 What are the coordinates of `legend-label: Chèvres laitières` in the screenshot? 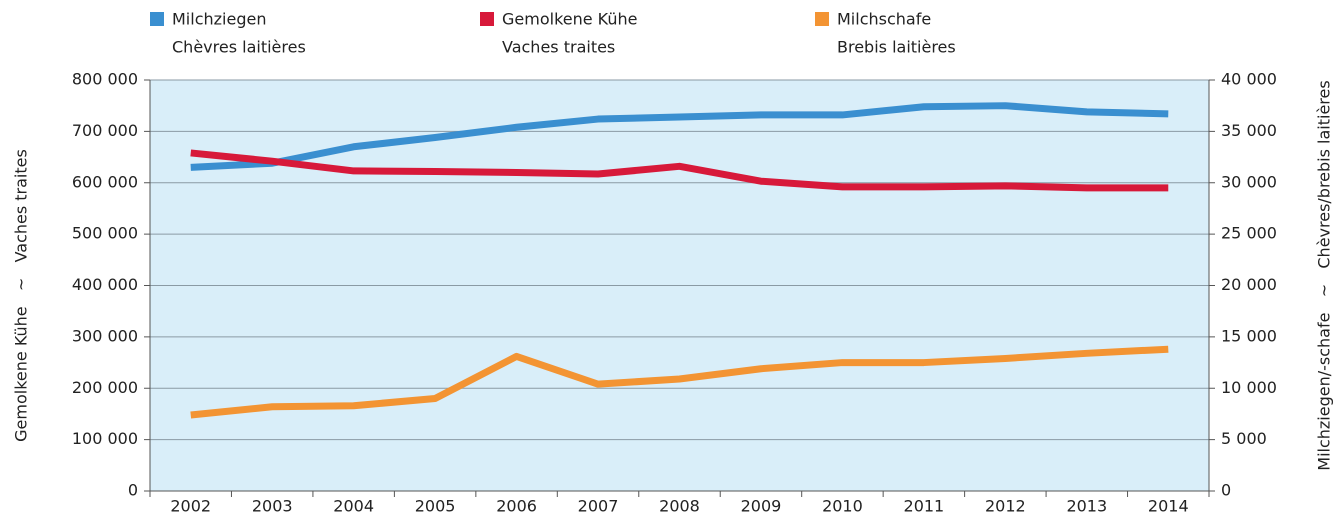 It's located at (239, 47).